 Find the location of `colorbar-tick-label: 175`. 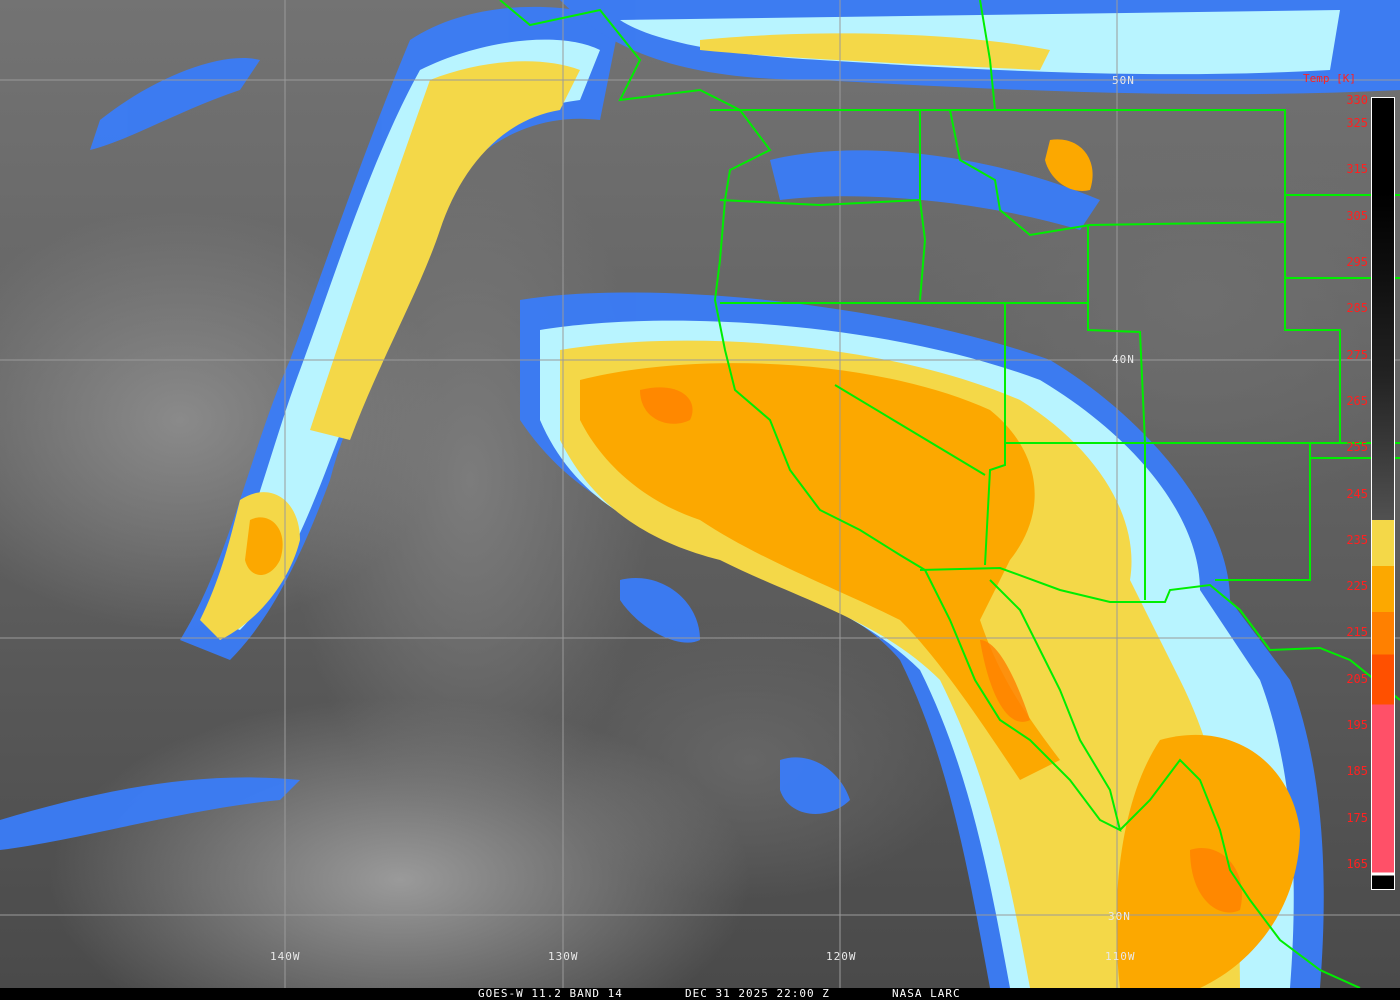

colorbar-tick-label: 175 is located at coordinates (1357, 817).